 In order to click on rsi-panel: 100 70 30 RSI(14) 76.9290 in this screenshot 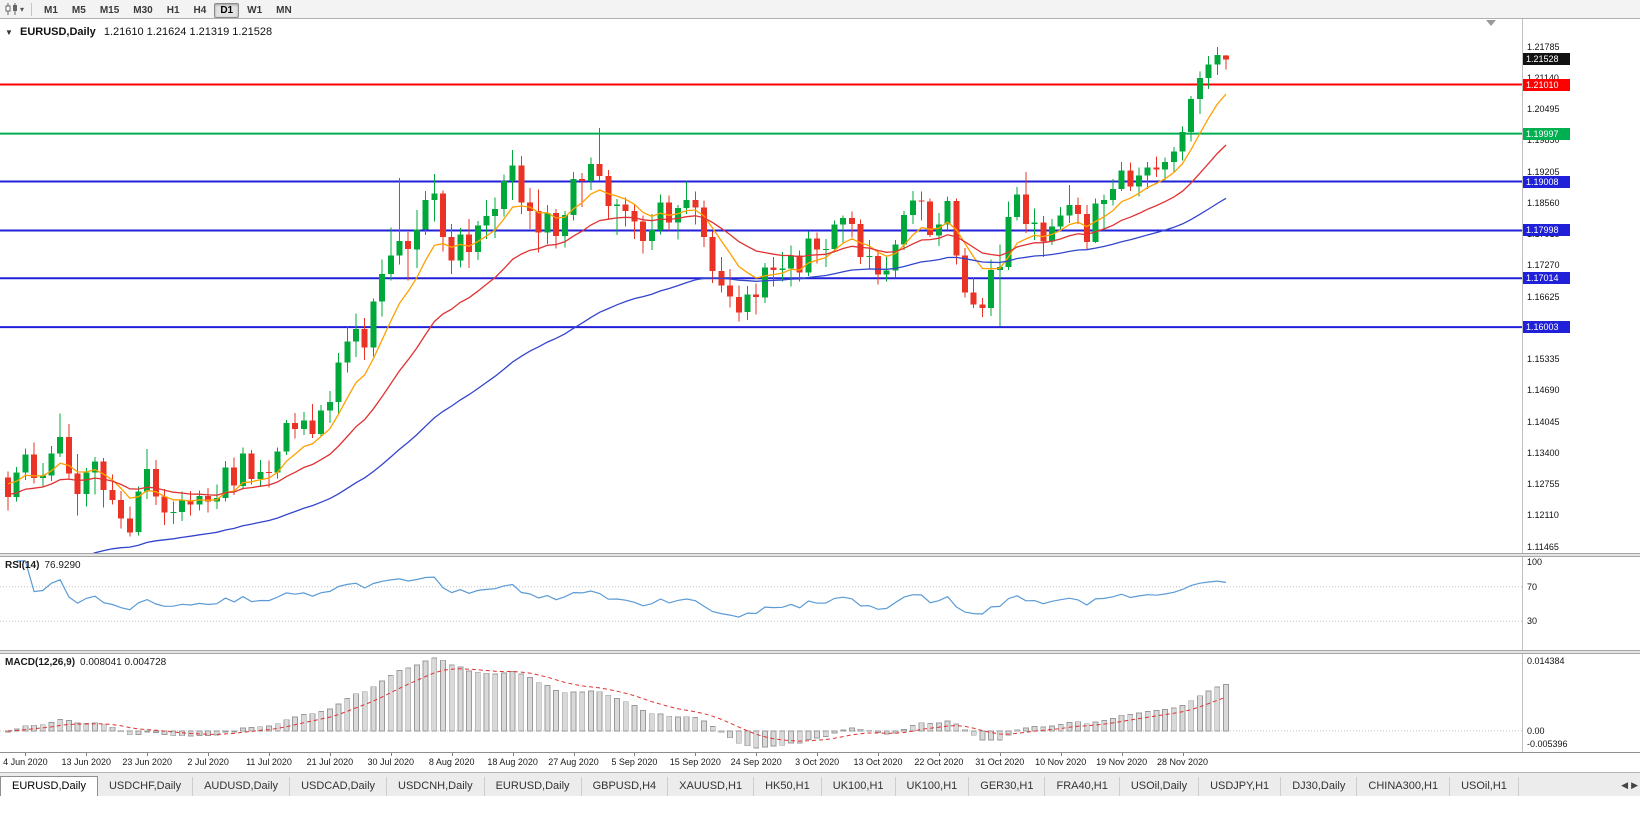, I will do `click(820, 603)`.